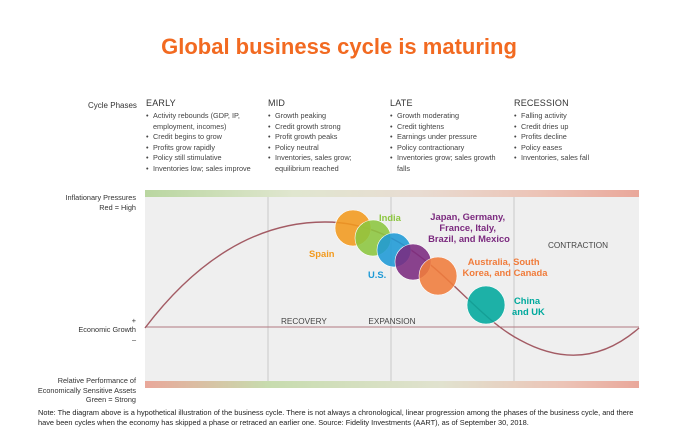 This screenshot has height=440, width=678. What do you see at coordinates (486, 305) in the screenshot?
I see `region-bubble-china-uk` at bounding box center [486, 305].